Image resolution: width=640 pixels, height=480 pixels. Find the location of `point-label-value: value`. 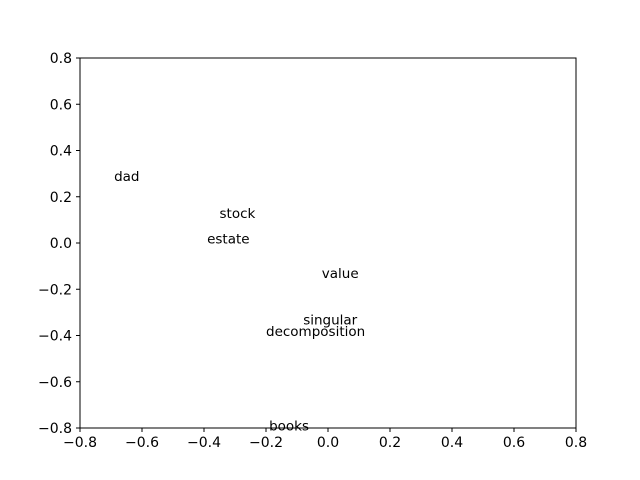

point-label-value: value is located at coordinates (340, 274).